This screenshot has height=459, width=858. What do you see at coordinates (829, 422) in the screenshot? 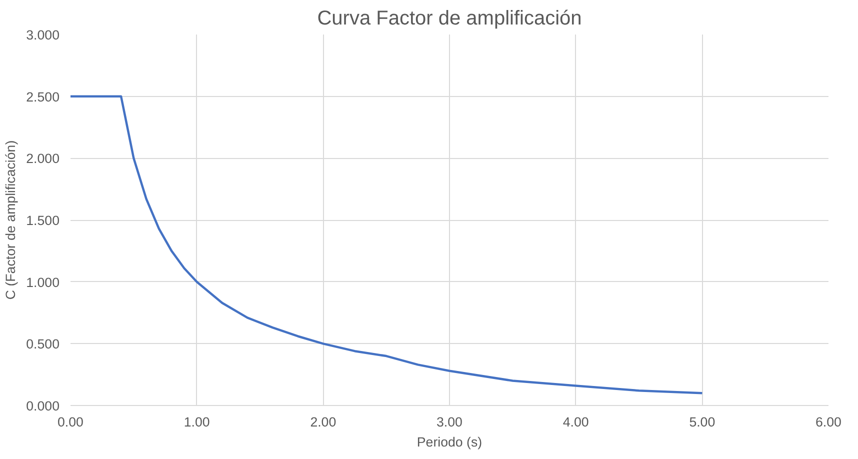
I see `x-tick-label: 6.00` at bounding box center [829, 422].